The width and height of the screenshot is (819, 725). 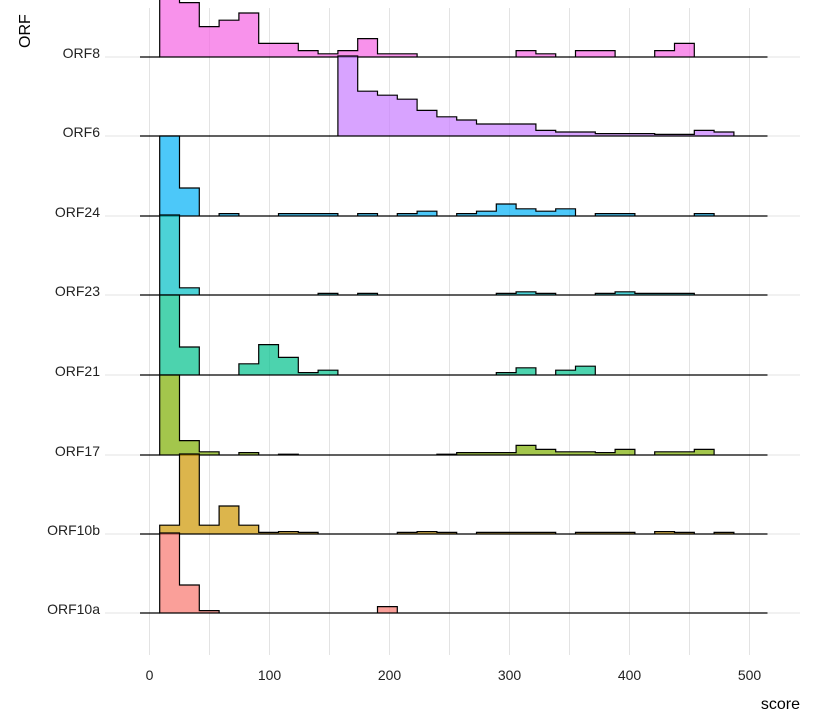 I want to click on ridge-orf10b, so click(x=463, y=494).